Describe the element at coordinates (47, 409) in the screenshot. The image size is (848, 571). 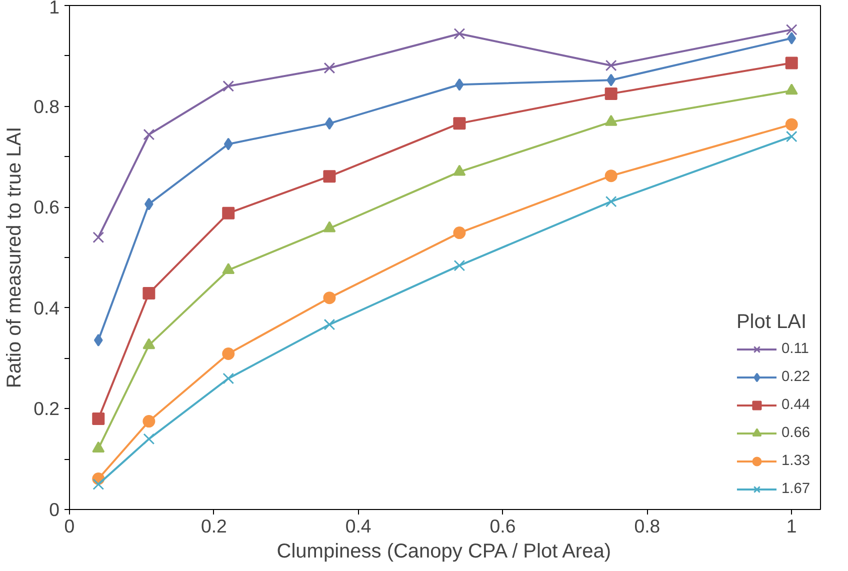
I see `y-tick-label: 0.2` at that location.